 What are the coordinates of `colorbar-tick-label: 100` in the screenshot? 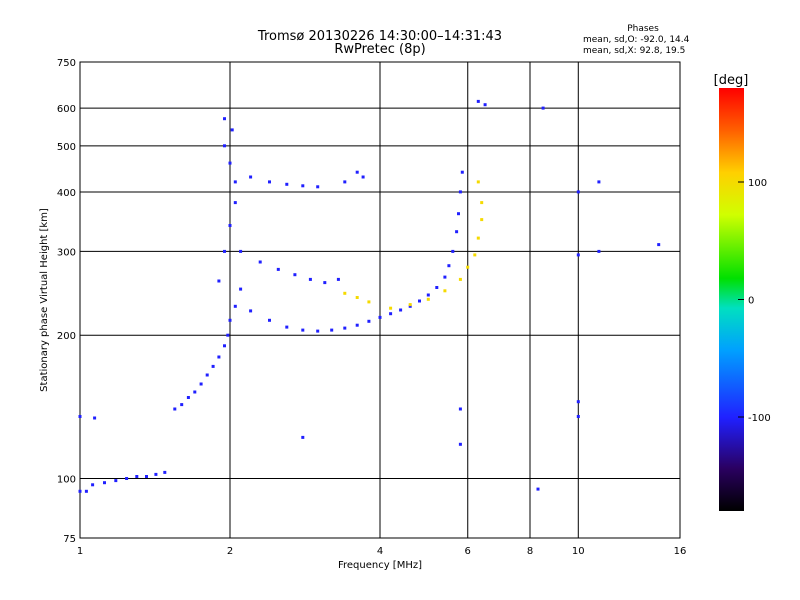 It's located at (757, 183).